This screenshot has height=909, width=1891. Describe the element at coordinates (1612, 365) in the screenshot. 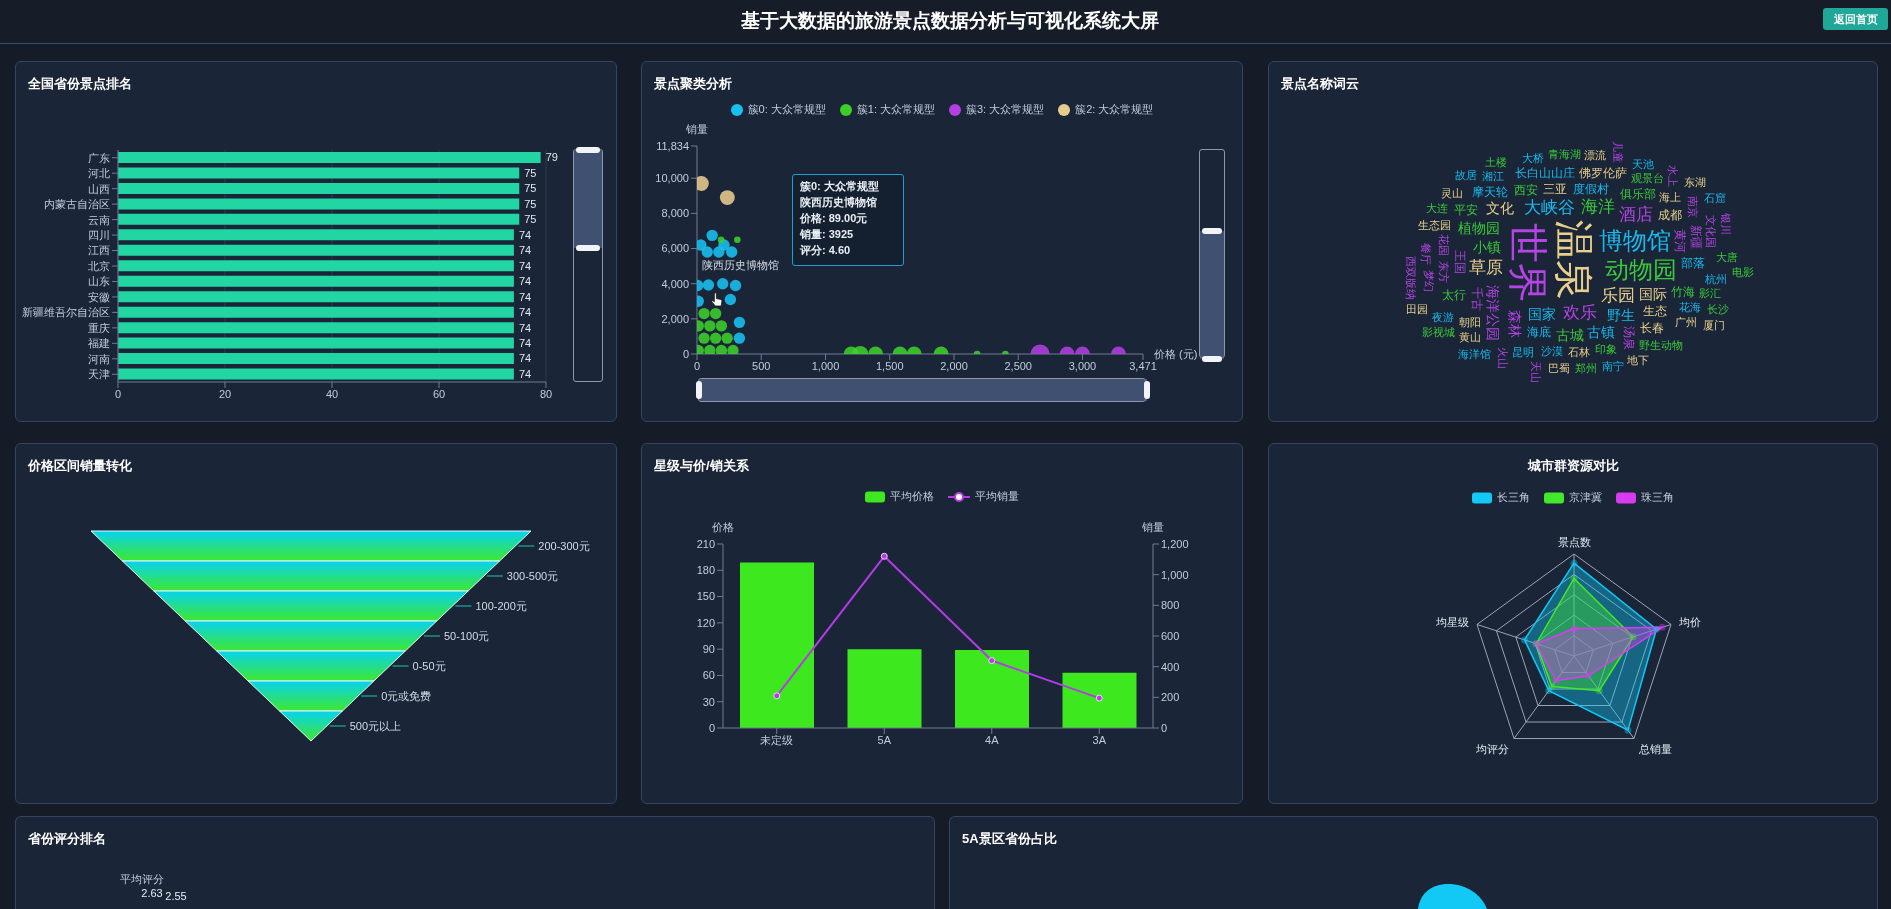

I see `category-label: 南宁` at that location.